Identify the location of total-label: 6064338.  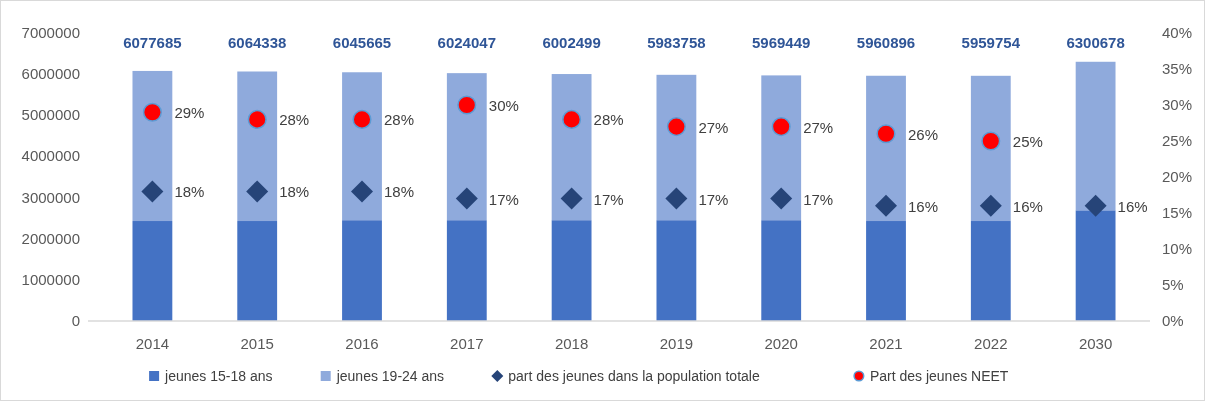
(257, 42).